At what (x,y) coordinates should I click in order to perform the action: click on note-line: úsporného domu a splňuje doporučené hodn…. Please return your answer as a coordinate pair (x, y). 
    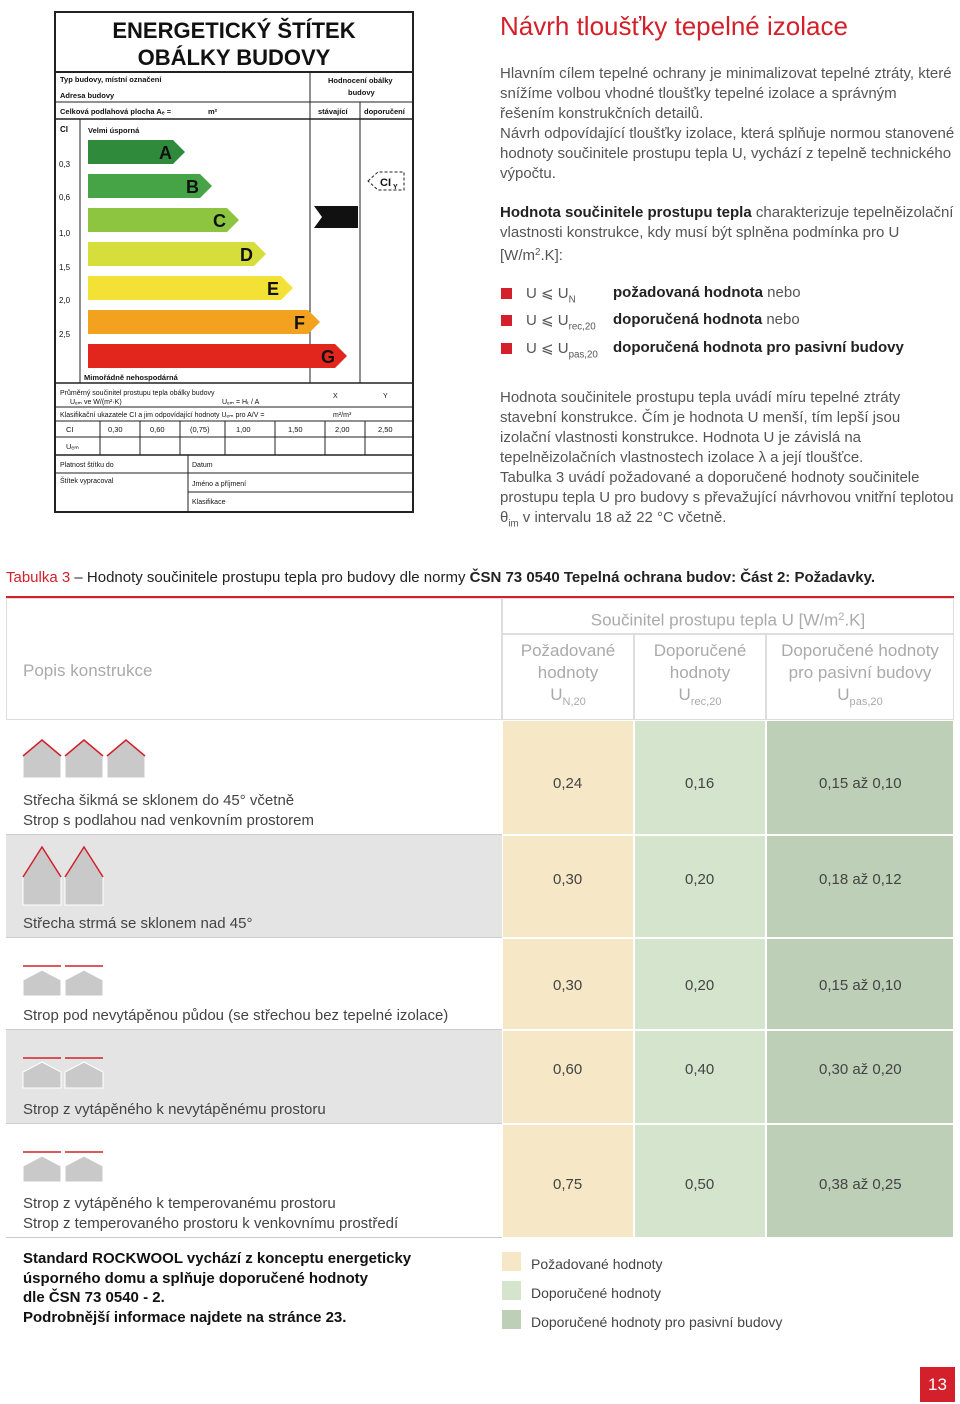
    Looking at the image, I should click on (195, 1278).